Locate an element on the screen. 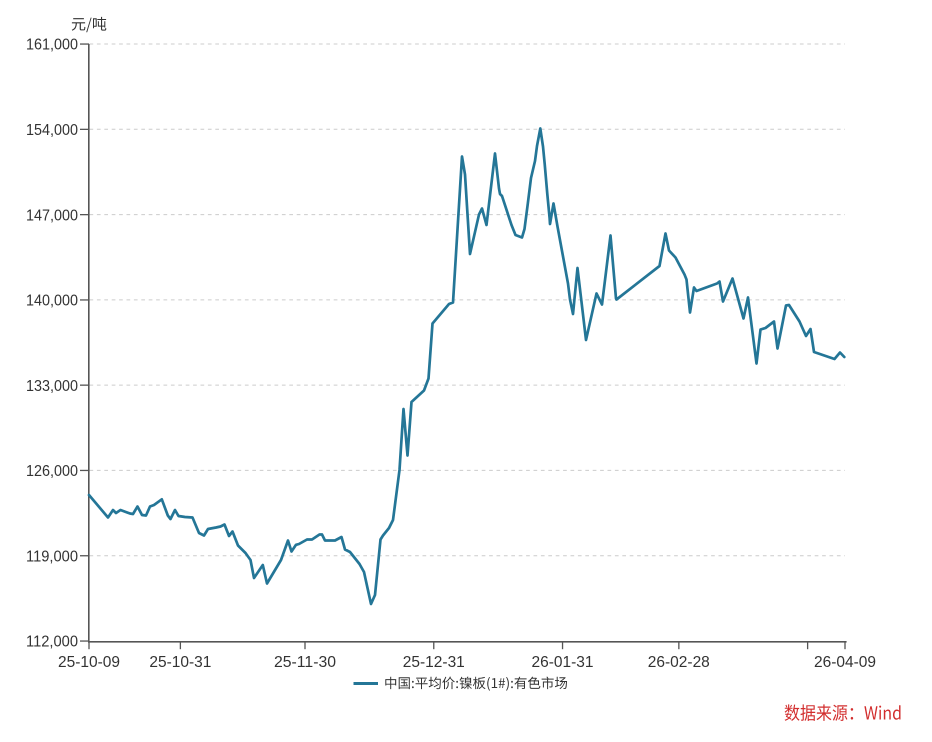 The height and width of the screenshot is (742, 932). svg-text: 133,000 is located at coordinates (52, 386).